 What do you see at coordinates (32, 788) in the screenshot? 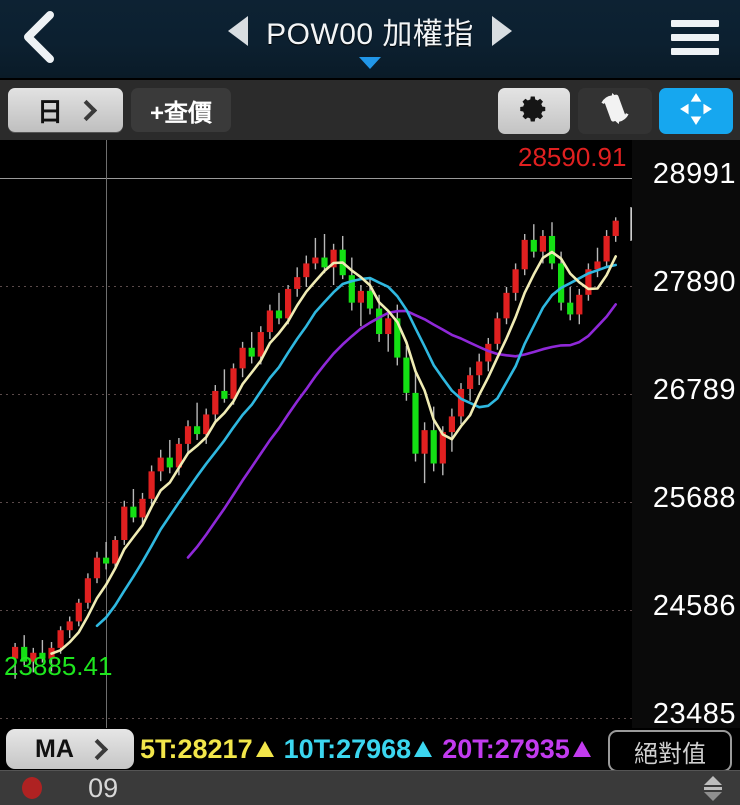
I see `current-position-marker` at bounding box center [32, 788].